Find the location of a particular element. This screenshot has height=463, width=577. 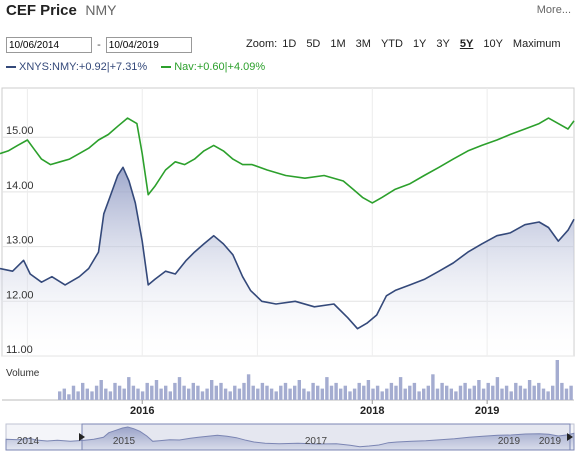

zoom-label: Zoom: is located at coordinates (262, 44).